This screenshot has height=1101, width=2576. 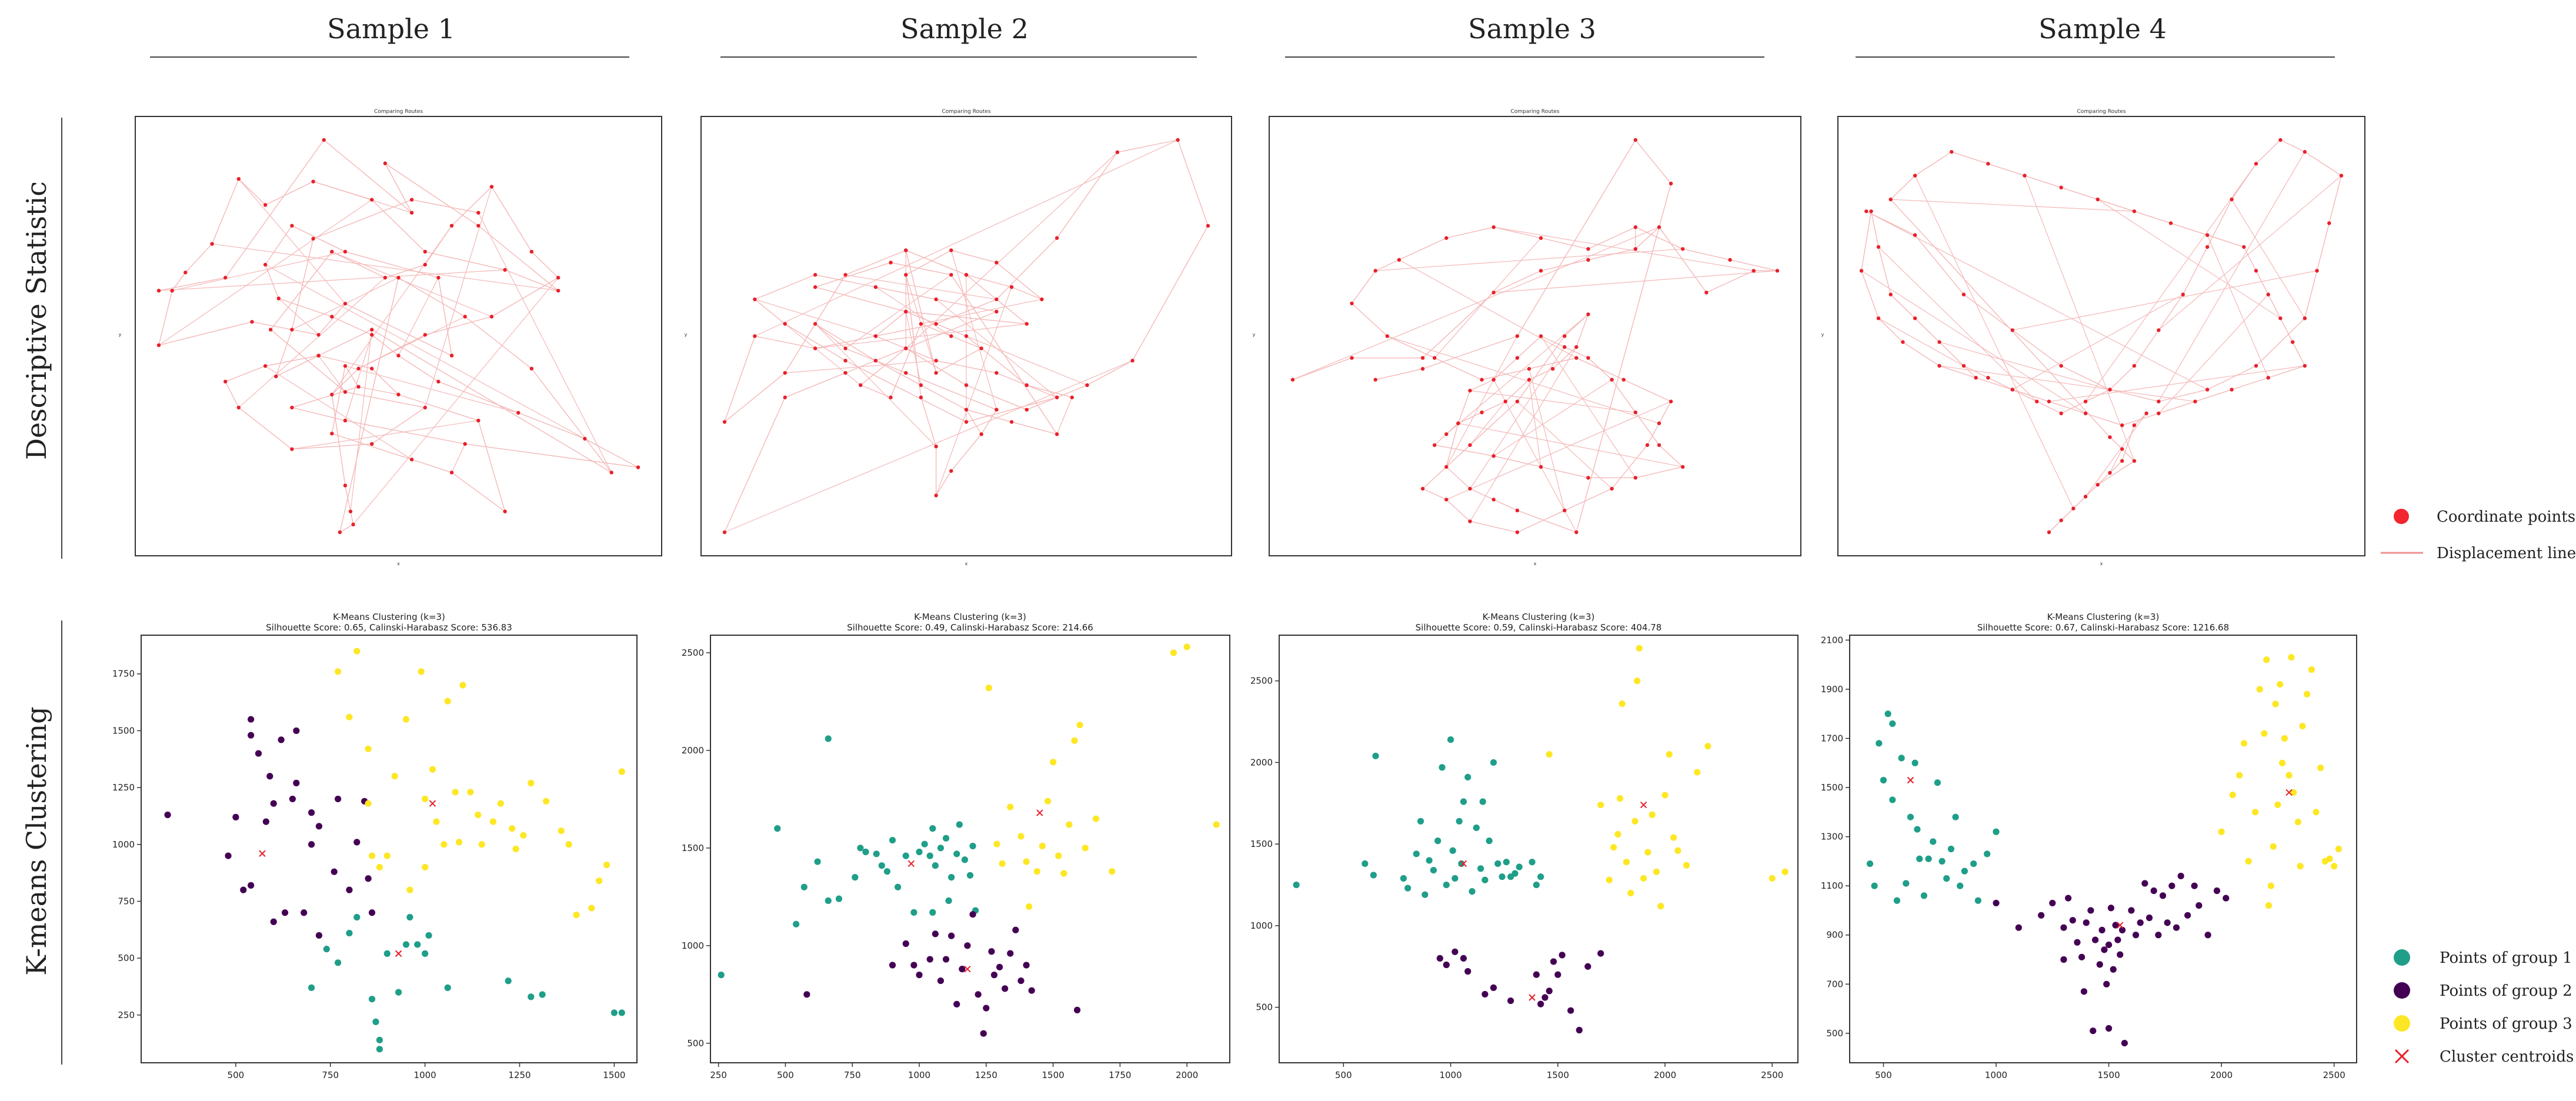 I want to click on route-y-label: y, so click(x=1822, y=335).